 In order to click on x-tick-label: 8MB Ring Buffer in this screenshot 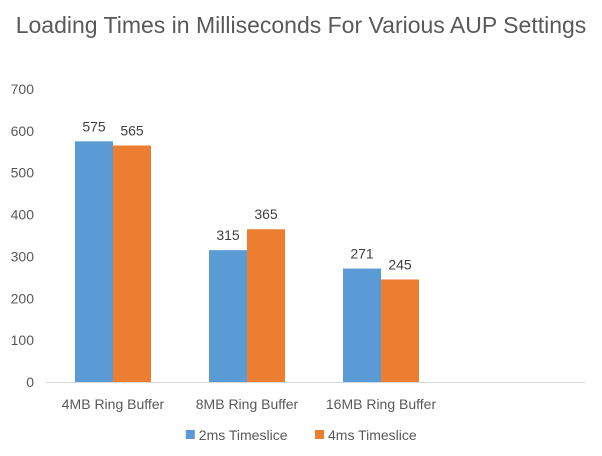, I will do `click(247, 404)`.